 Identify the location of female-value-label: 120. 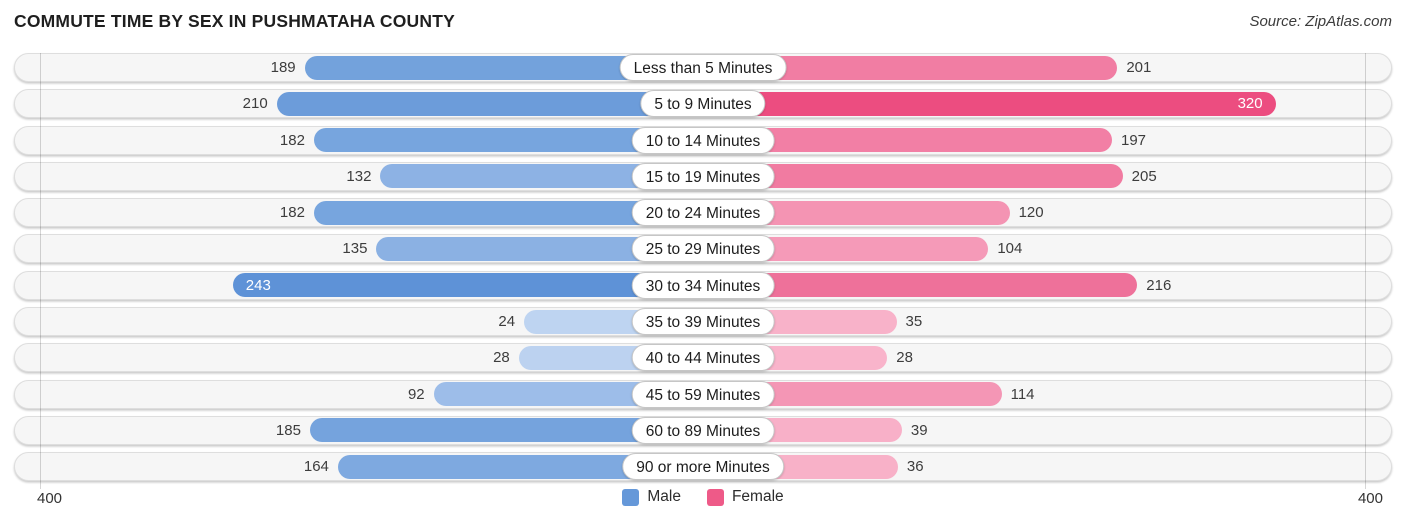
(1031, 213).